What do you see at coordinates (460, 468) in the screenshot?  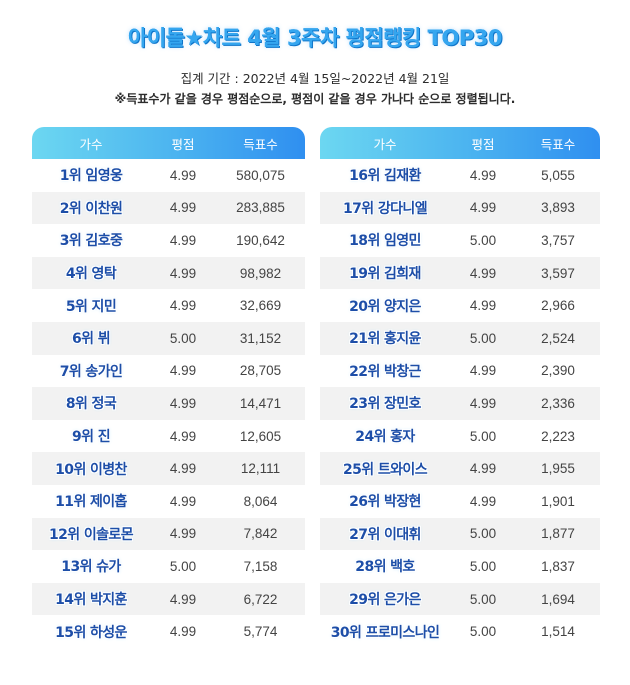 I see `table-row: 25위 트와이스 4.99 1,955` at bounding box center [460, 468].